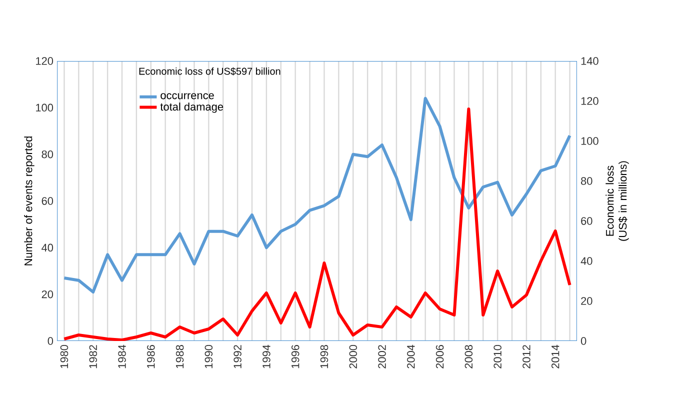 This screenshot has width=699, height=400. I want to click on y2-tick-label: 100, so click(589, 141).